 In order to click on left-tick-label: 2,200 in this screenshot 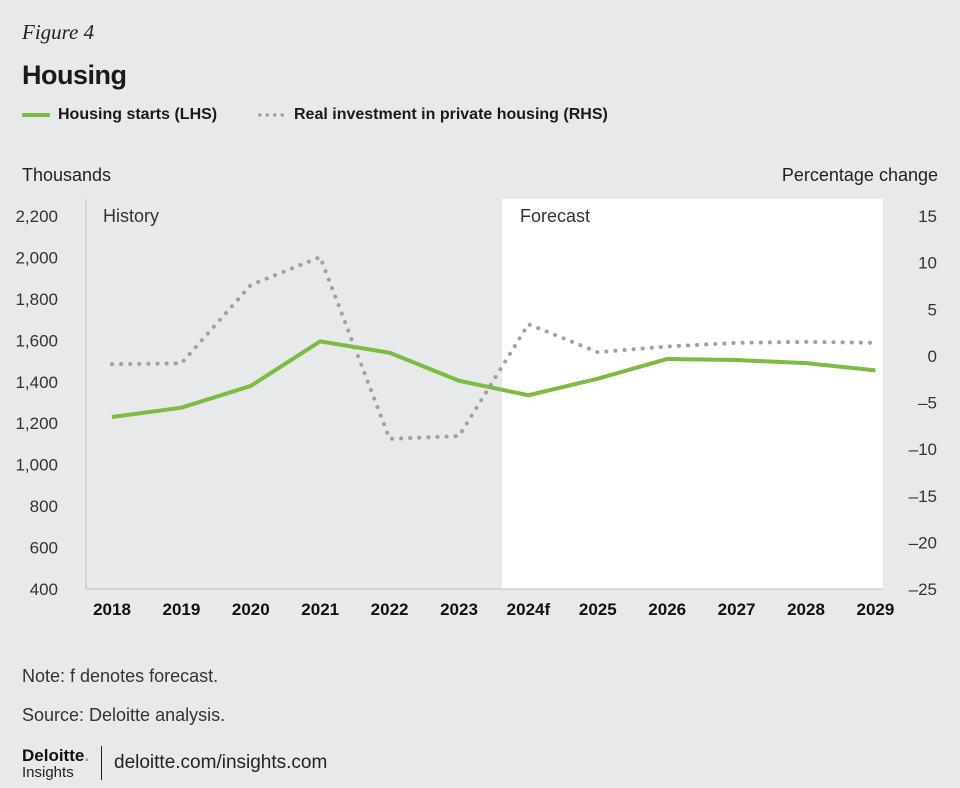, I will do `click(36, 216)`.